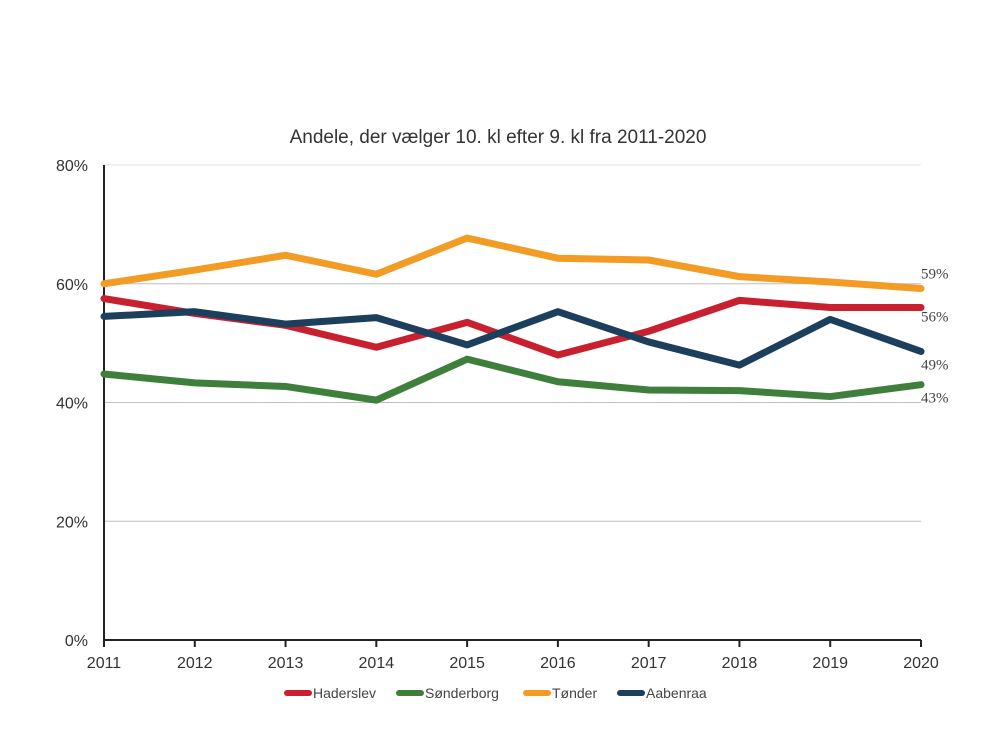  What do you see at coordinates (72, 166) in the screenshot?
I see `y-tick-label: 80%` at bounding box center [72, 166].